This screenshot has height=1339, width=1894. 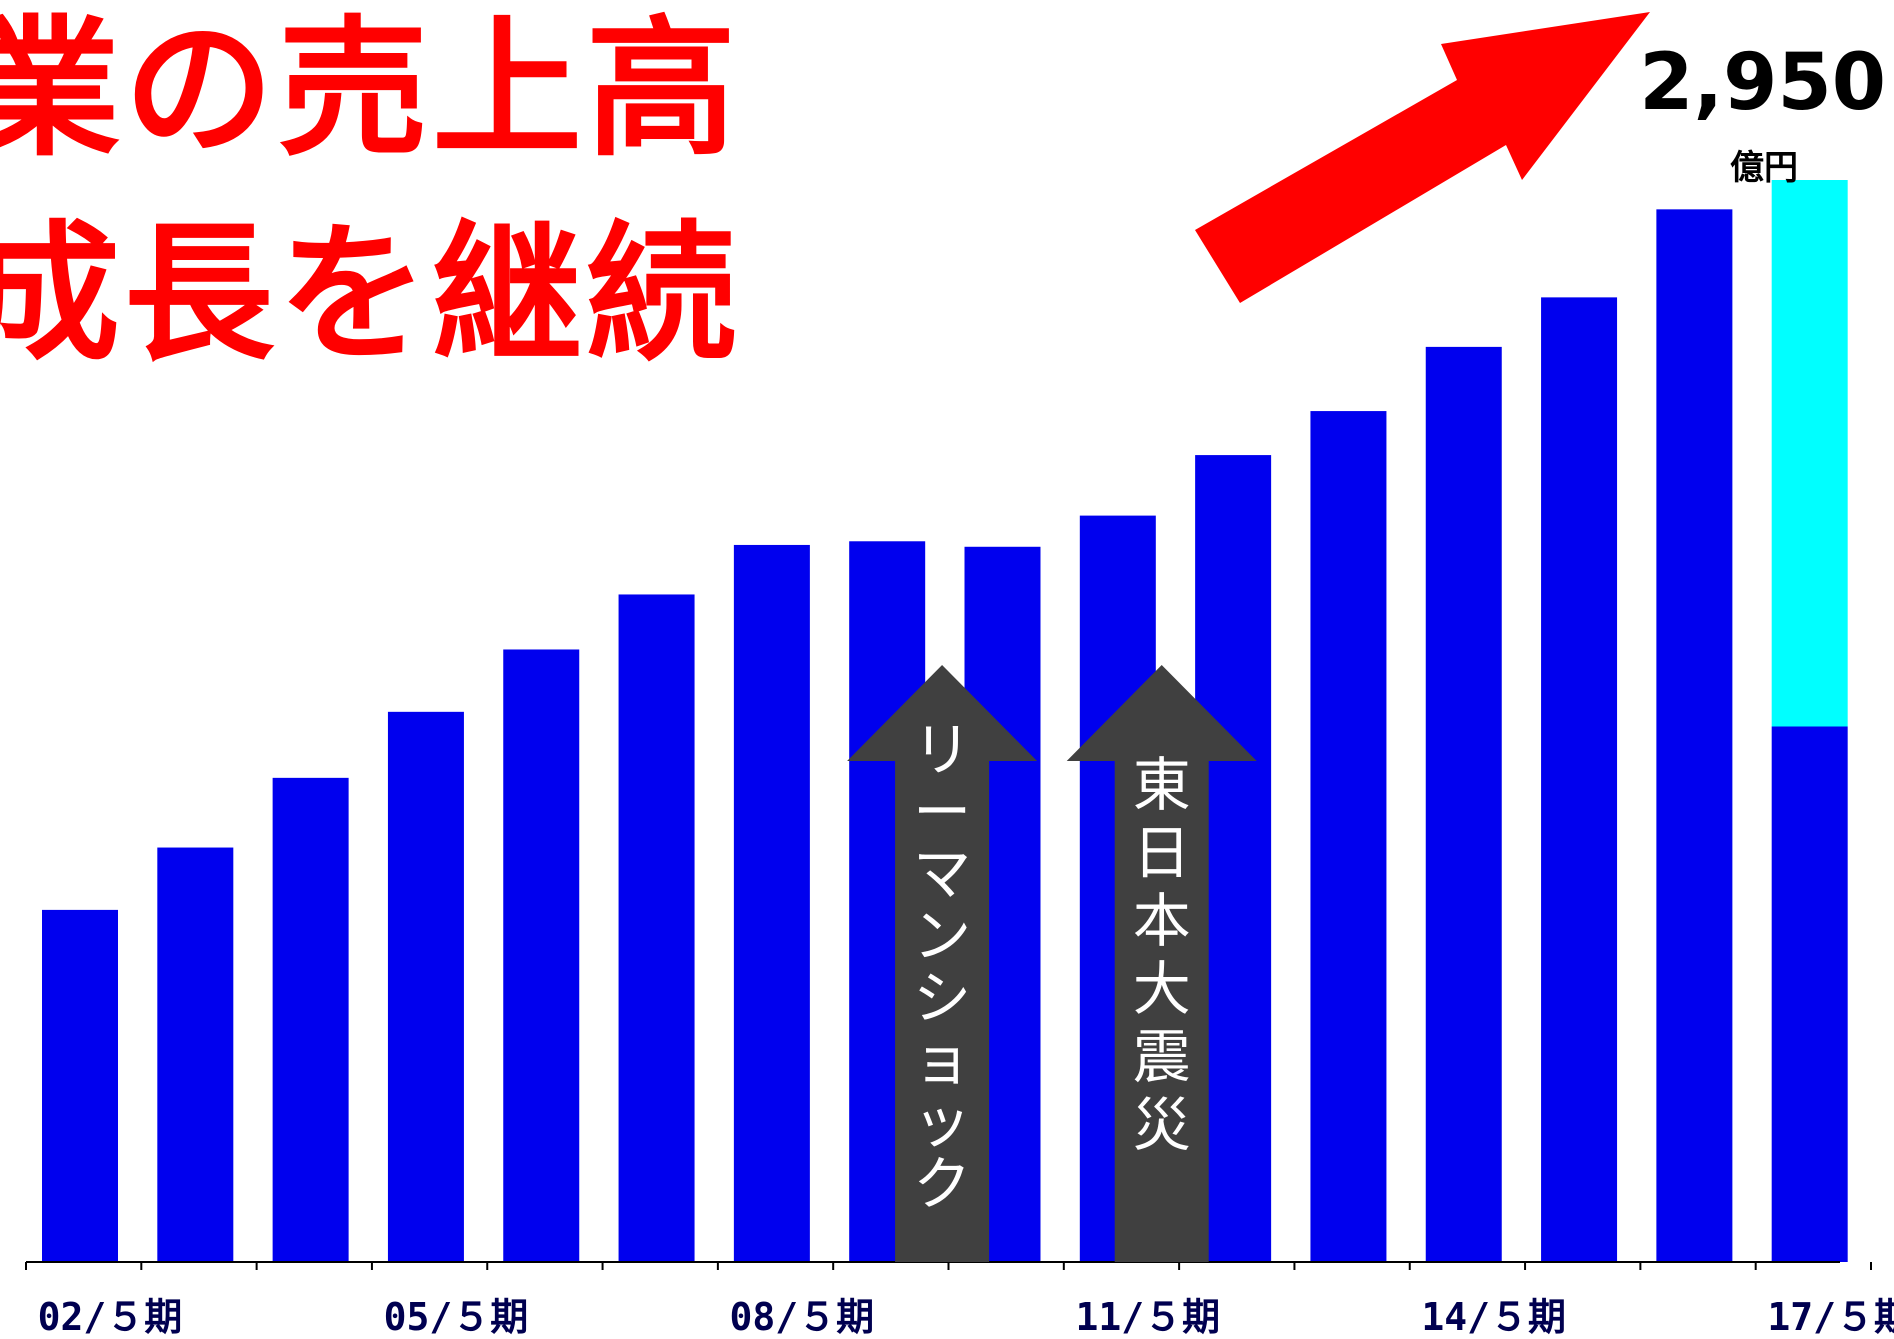 I want to click on event-label-char: リ, so click(x=942, y=750).